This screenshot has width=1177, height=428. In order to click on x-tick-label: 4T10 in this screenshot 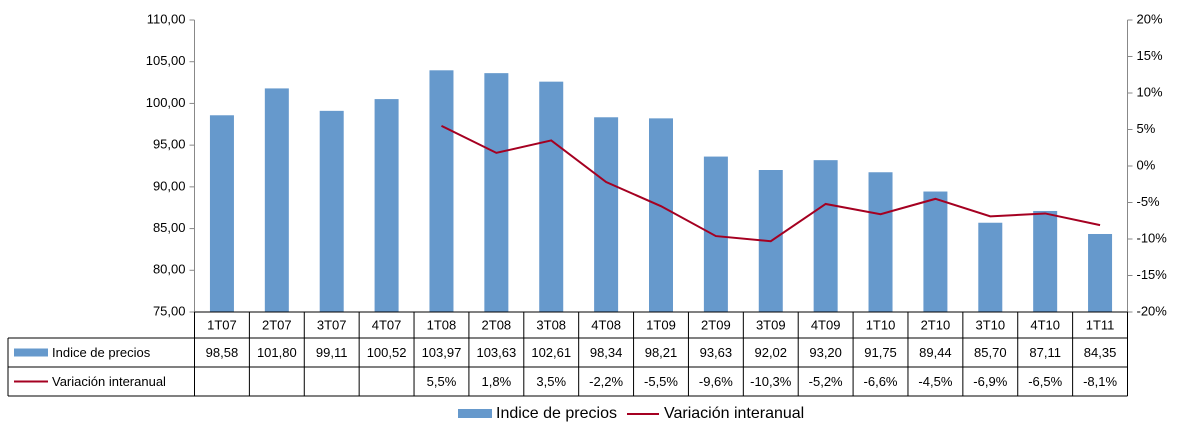, I will do `click(1045, 324)`.